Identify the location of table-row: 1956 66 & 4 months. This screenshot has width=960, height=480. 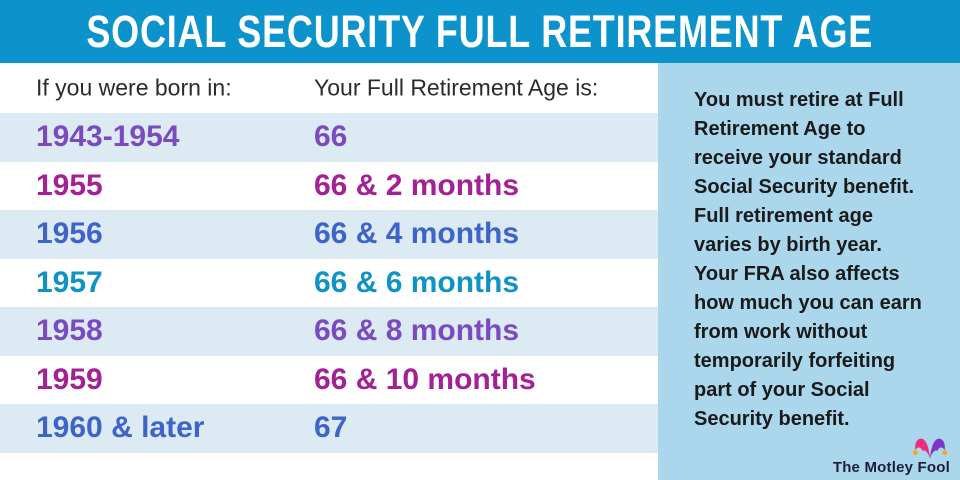
(329, 234).